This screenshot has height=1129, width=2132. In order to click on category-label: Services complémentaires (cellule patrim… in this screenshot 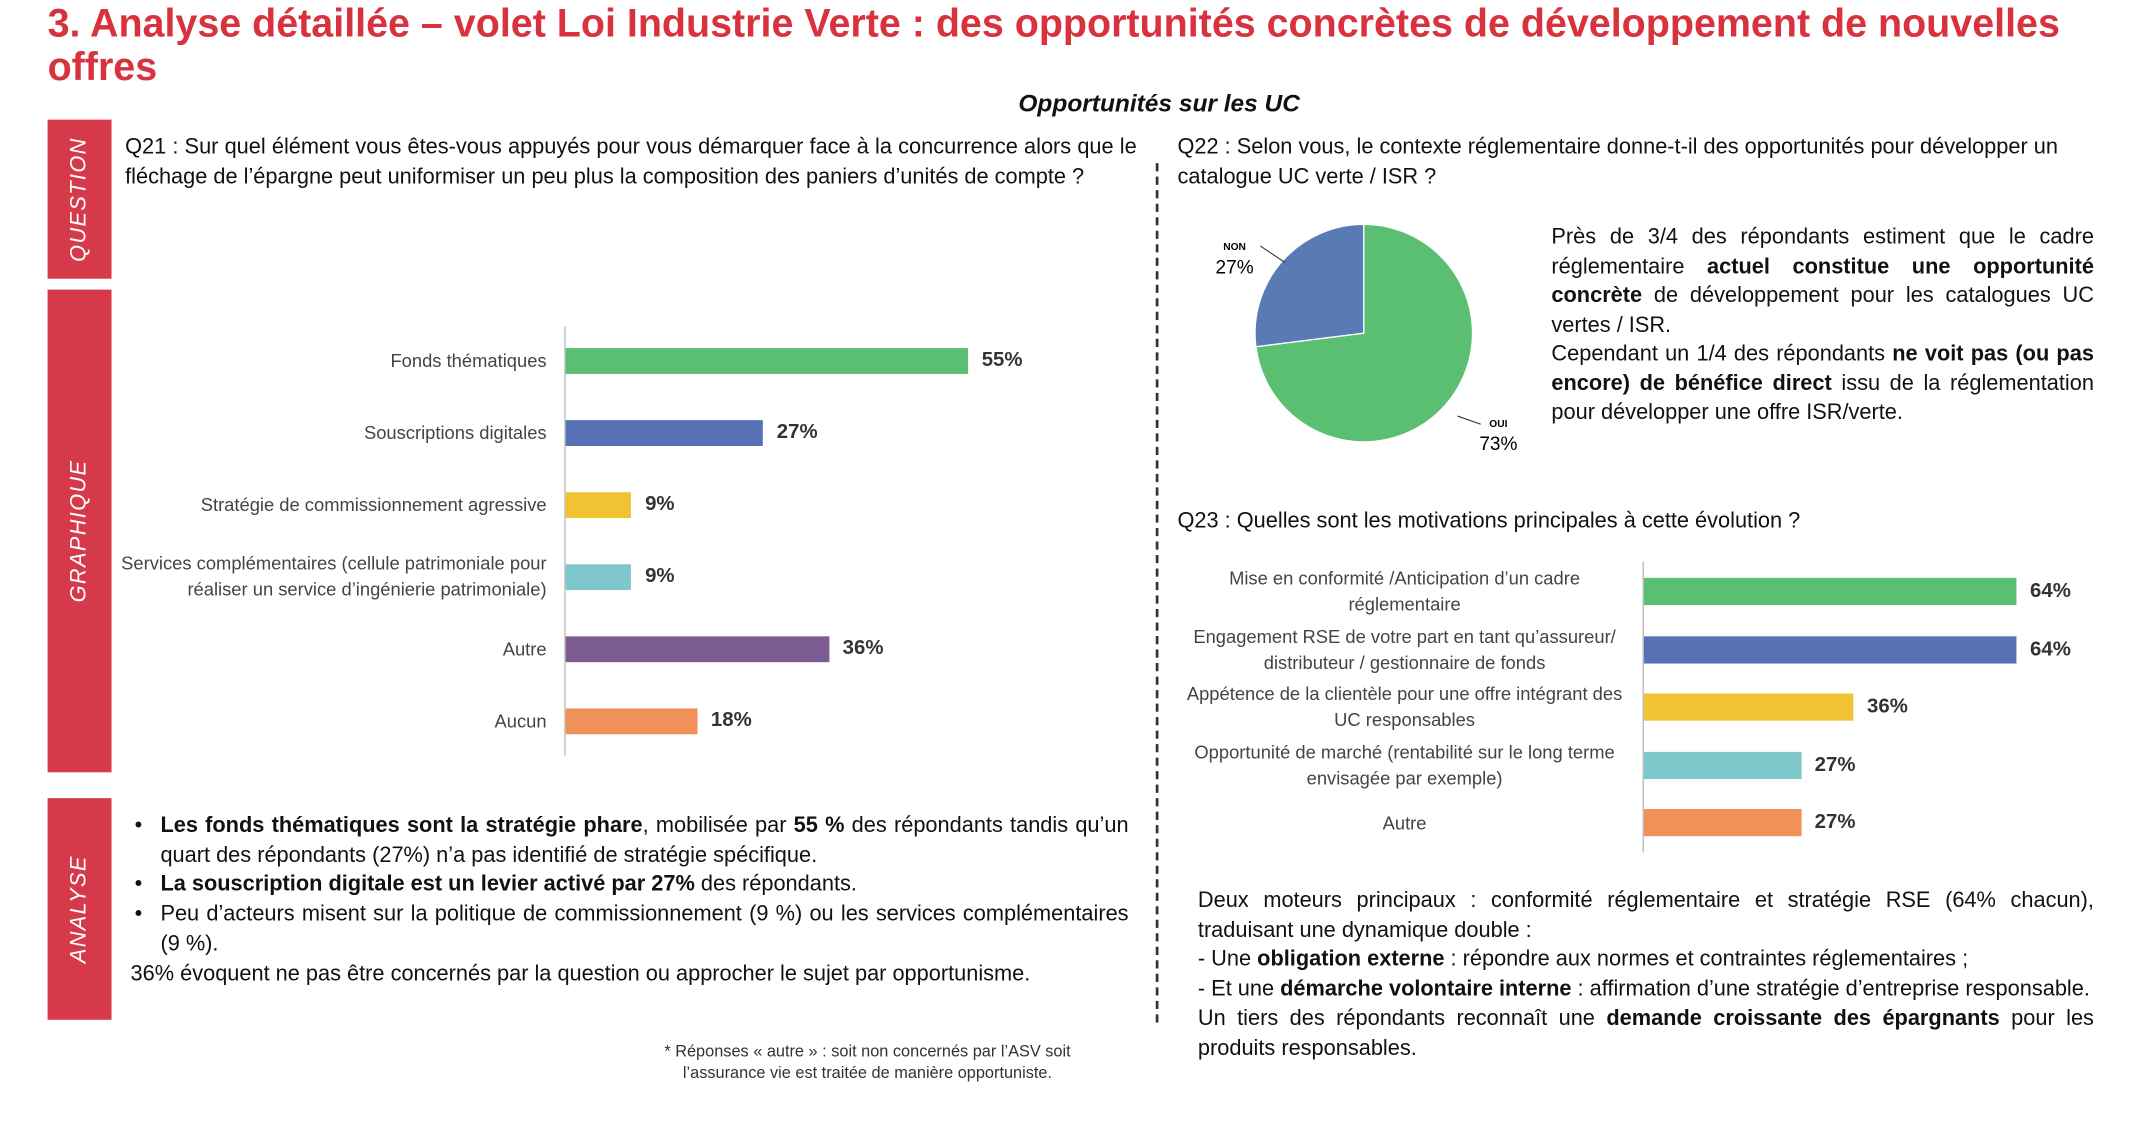, I will do `click(334, 576)`.